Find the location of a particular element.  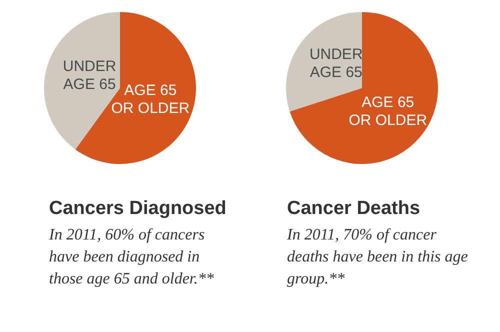

slice-label: UNDER AGE 65 is located at coordinates (336, 64).